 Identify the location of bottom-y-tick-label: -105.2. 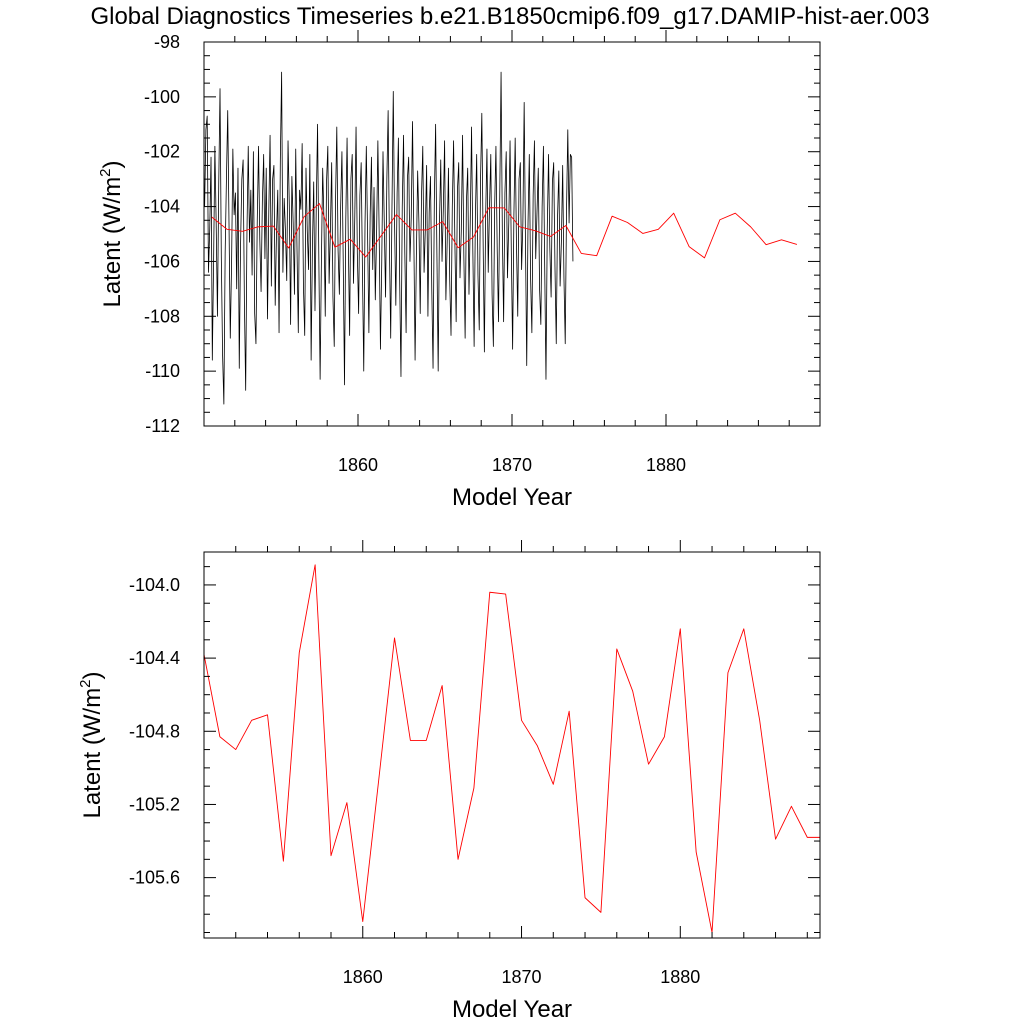
(154, 804).